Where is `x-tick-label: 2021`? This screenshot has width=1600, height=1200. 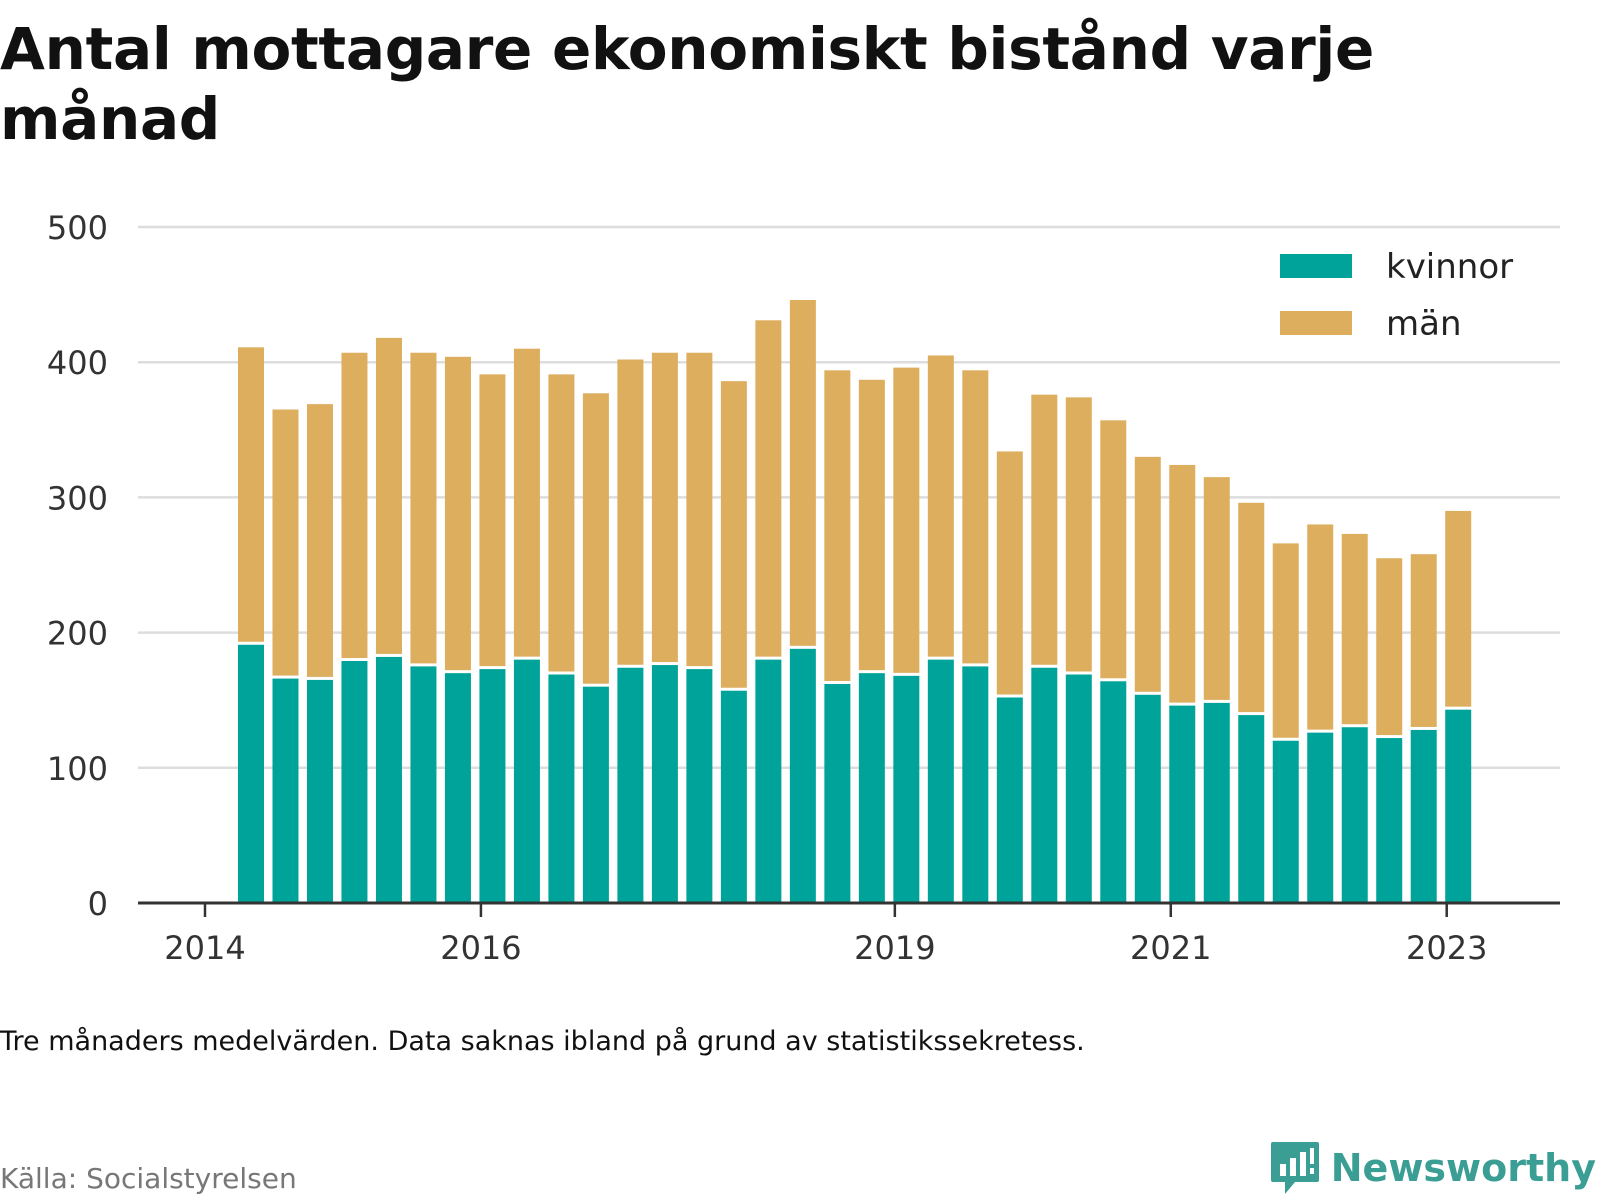
x-tick-label: 2021 is located at coordinates (1170, 948).